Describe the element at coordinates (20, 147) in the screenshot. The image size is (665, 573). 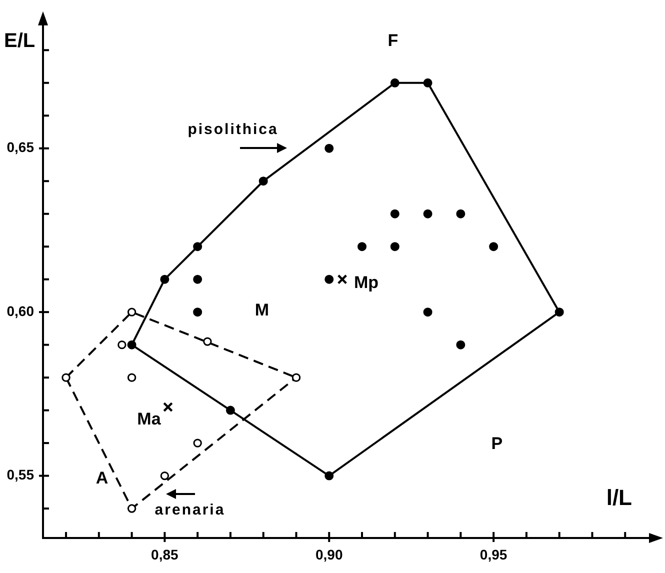
I see `y-tick-label: 0,65` at that location.